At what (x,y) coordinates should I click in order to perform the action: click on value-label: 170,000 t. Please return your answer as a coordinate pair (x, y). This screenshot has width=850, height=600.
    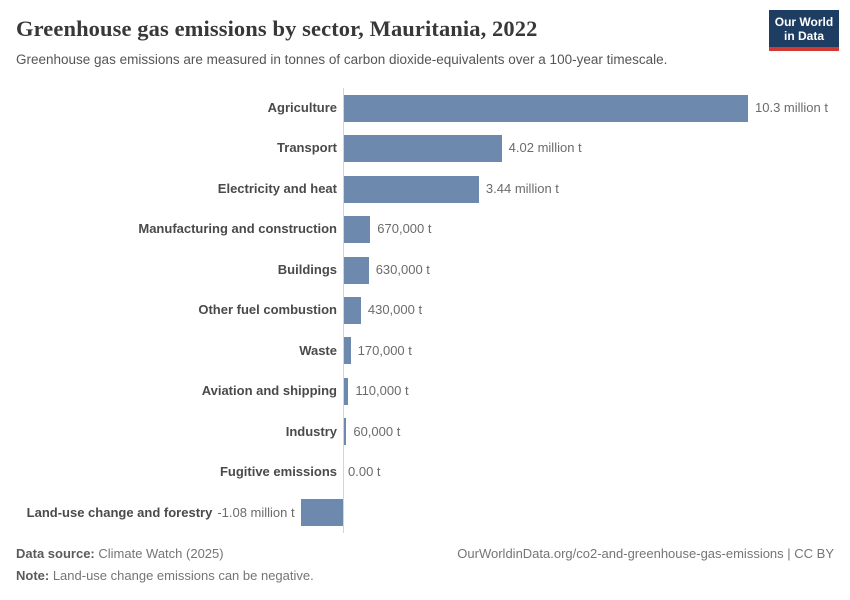
    Looking at the image, I should click on (384, 350).